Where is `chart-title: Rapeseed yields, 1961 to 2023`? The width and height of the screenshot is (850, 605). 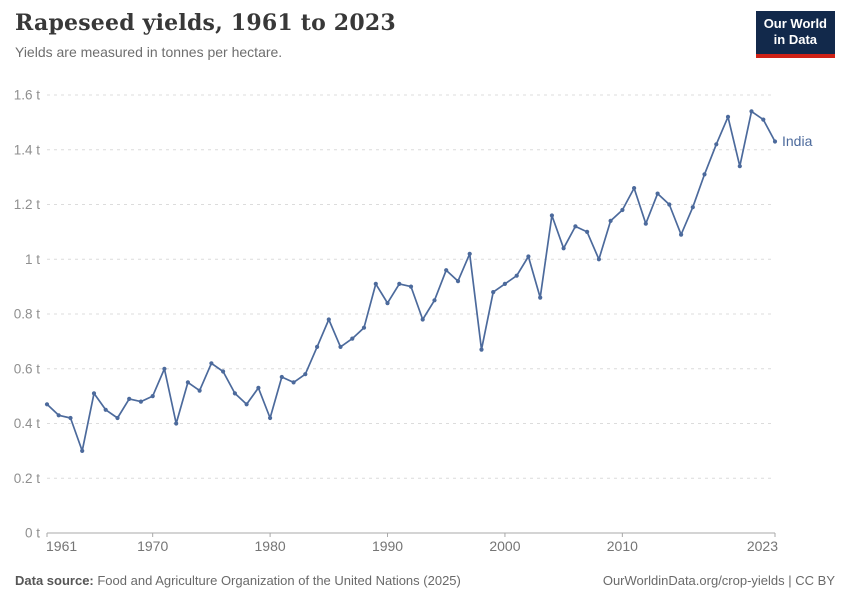 chart-title: Rapeseed yields, 1961 to 2023 is located at coordinates (205, 23).